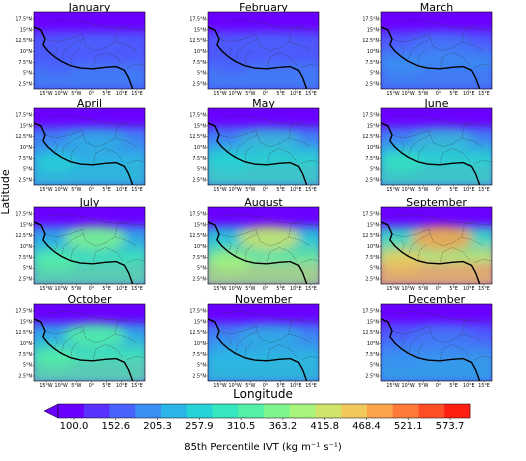  Describe the element at coordinates (264, 299) in the screenshot. I see `panel-title: November` at that location.